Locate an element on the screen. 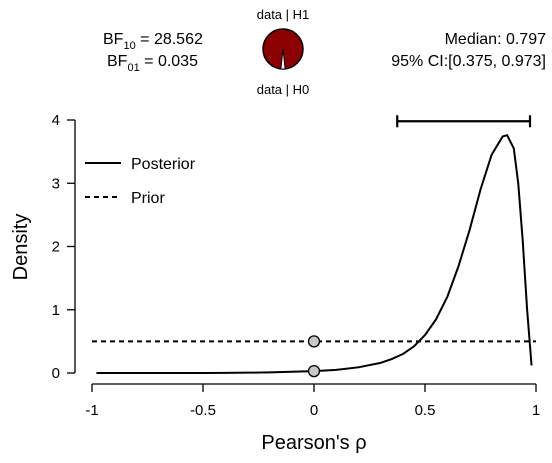 The width and height of the screenshot is (552, 463). legend: Posterior Prior is located at coordinates (140, 181).